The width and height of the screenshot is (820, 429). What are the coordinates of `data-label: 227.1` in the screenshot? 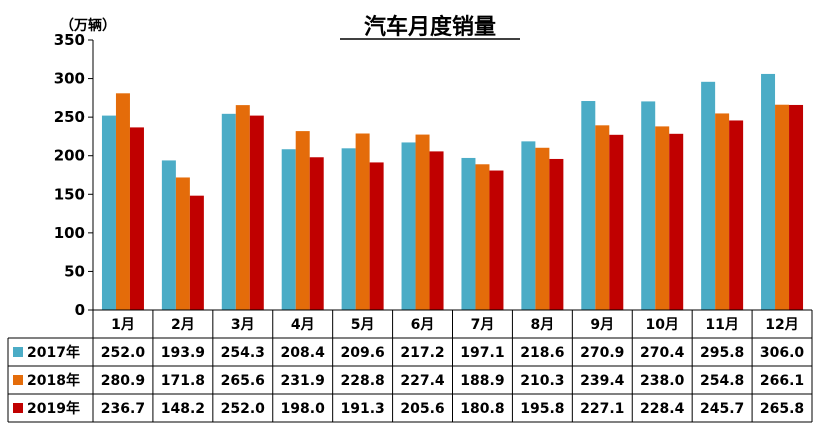 It's located at (602, 409).